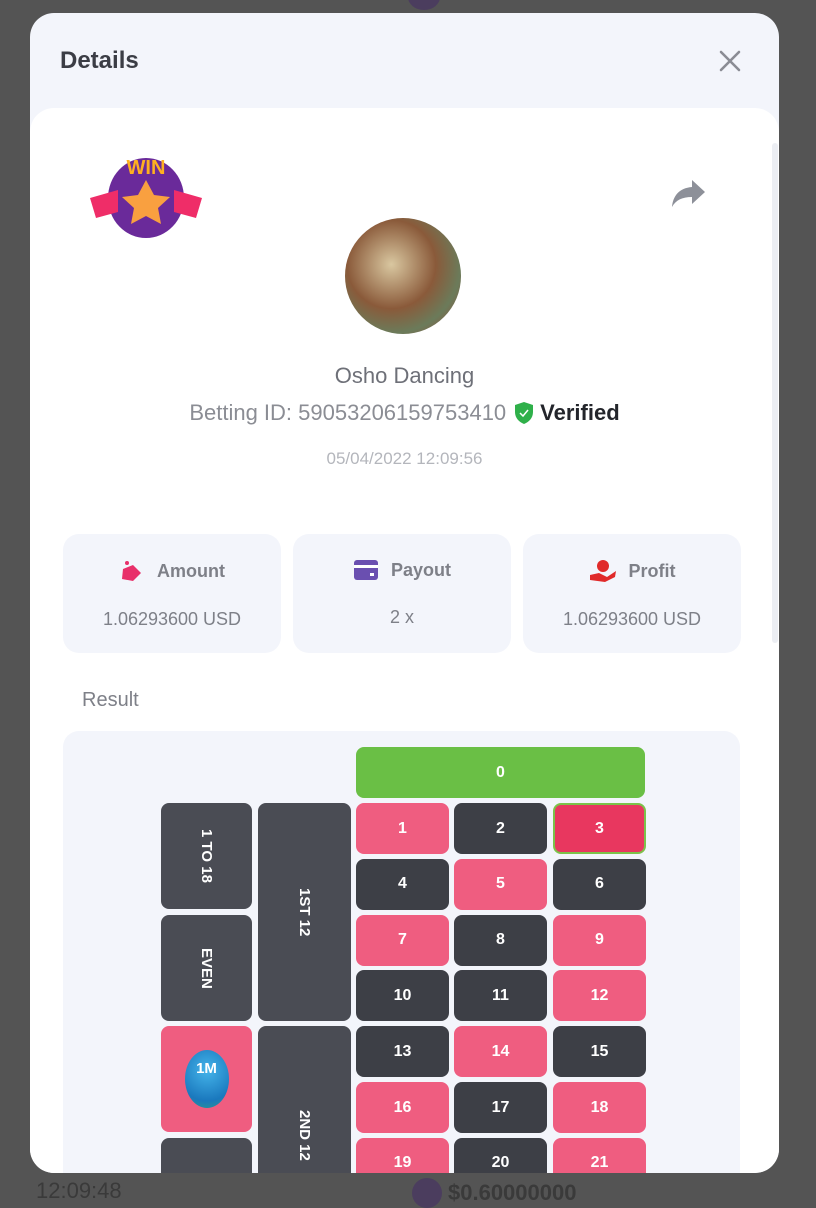 This screenshot has width=816, height=1208. What do you see at coordinates (79, 1190) in the screenshot?
I see `background-time: 12:09:48` at bounding box center [79, 1190].